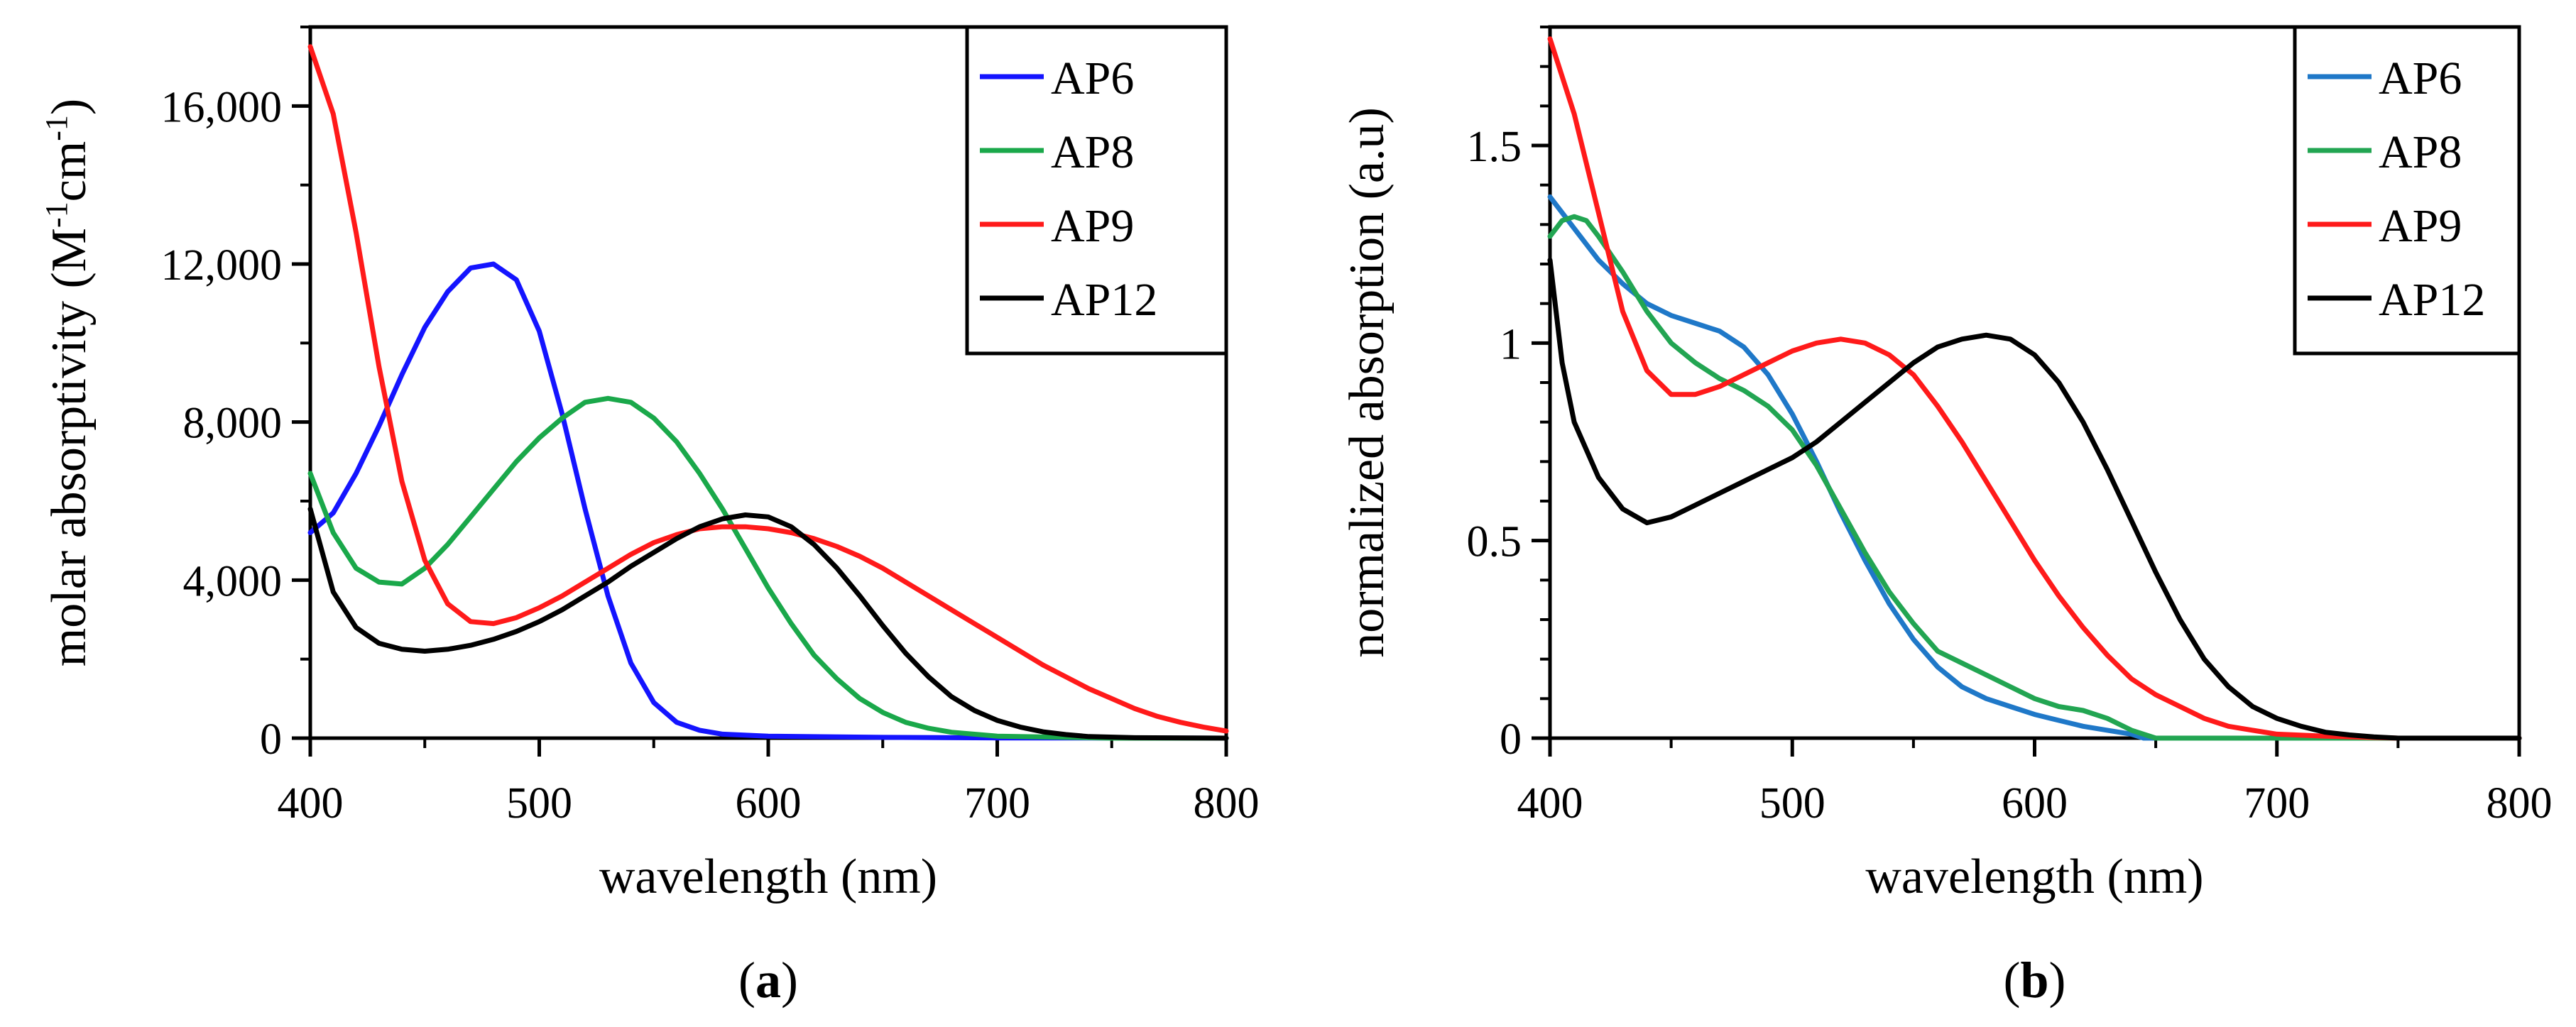 This screenshot has width=2576, height=1027. I want to click on y-axis-title-end: ), so click(69, 107).